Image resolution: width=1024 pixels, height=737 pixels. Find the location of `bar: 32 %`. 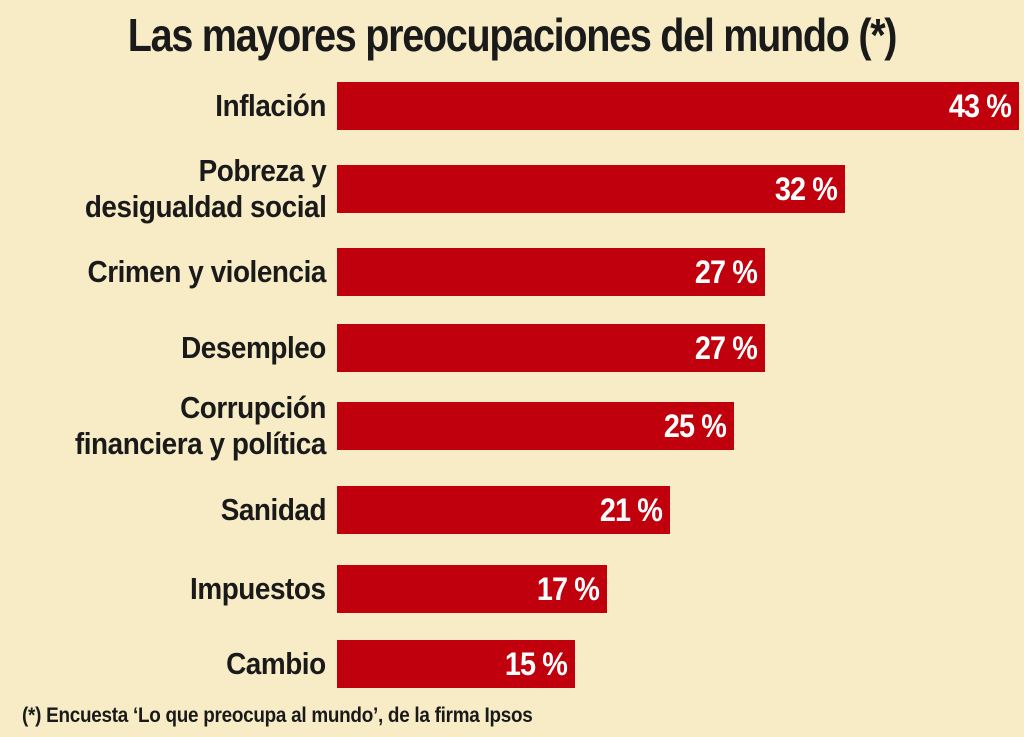

bar: 32 % is located at coordinates (591, 189).